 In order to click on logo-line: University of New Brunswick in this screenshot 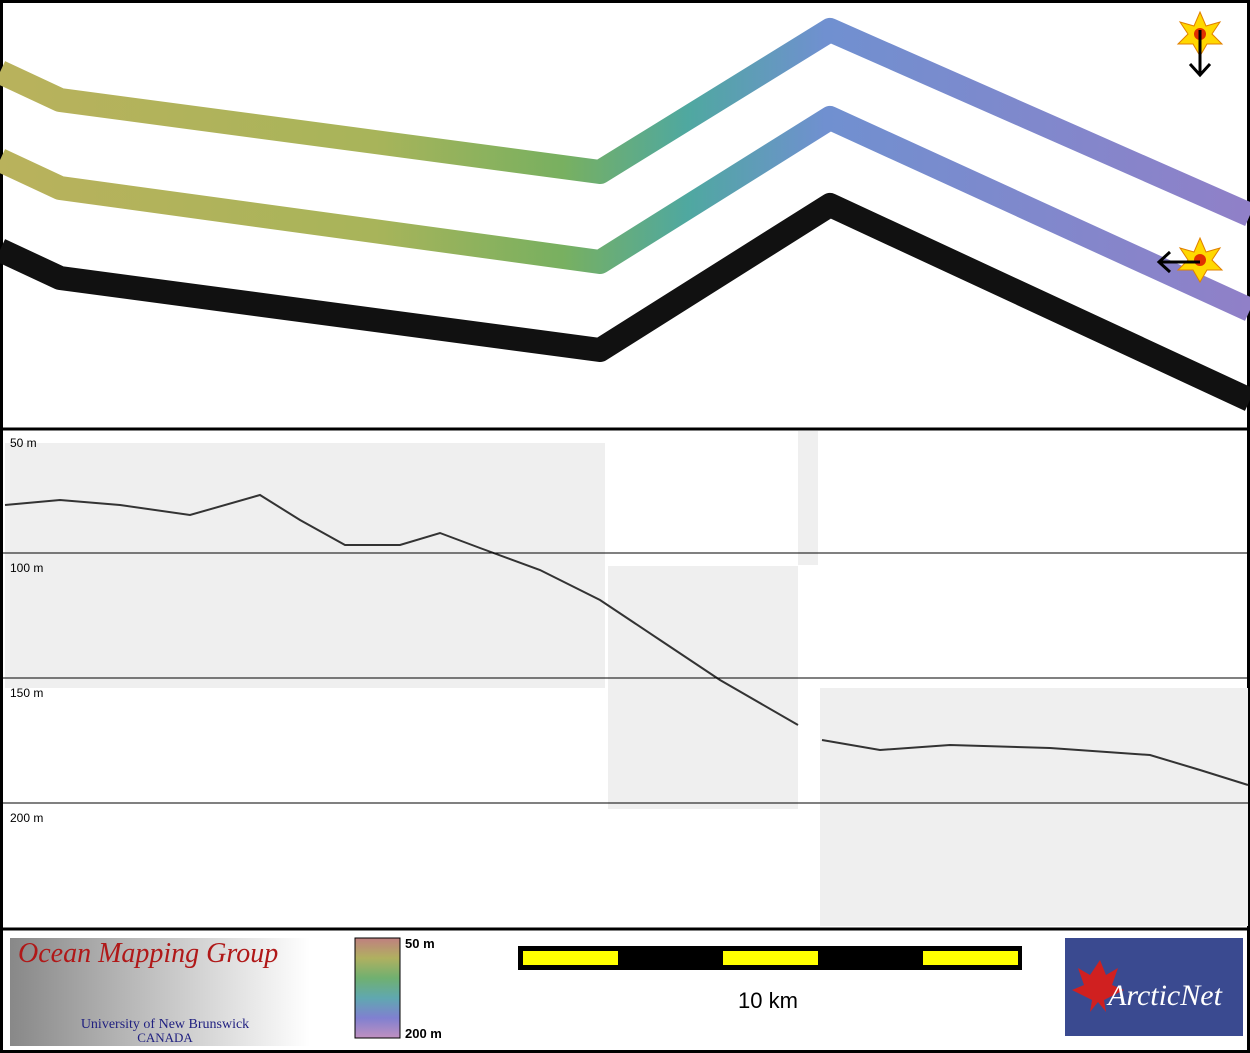, I will do `click(165, 1024)`.